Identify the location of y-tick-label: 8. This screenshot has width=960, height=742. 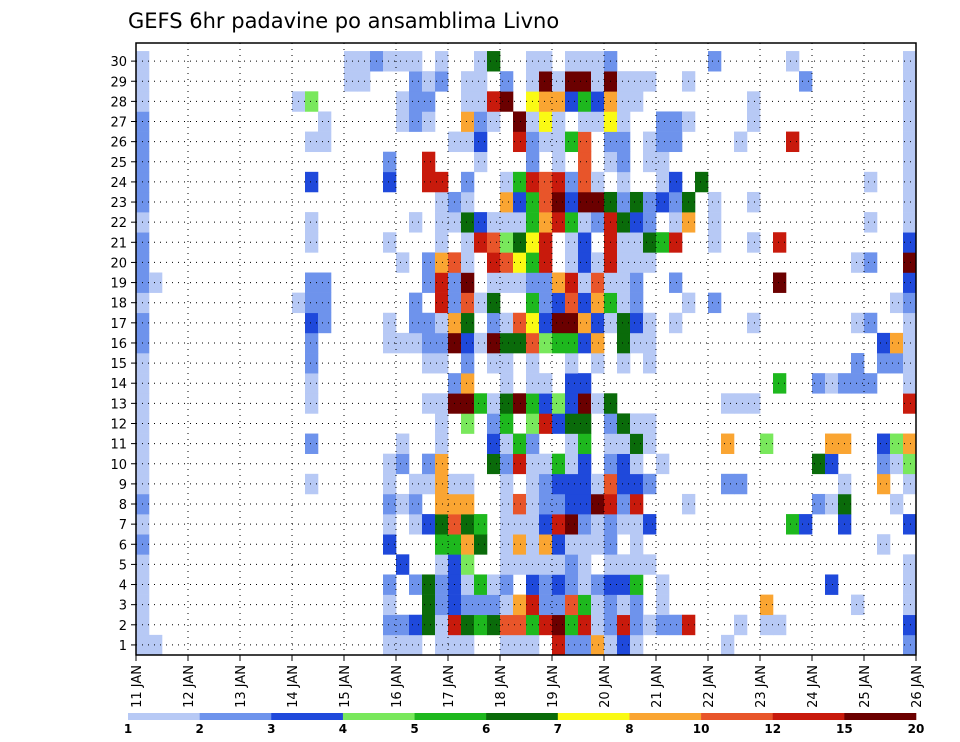
(123, 505).